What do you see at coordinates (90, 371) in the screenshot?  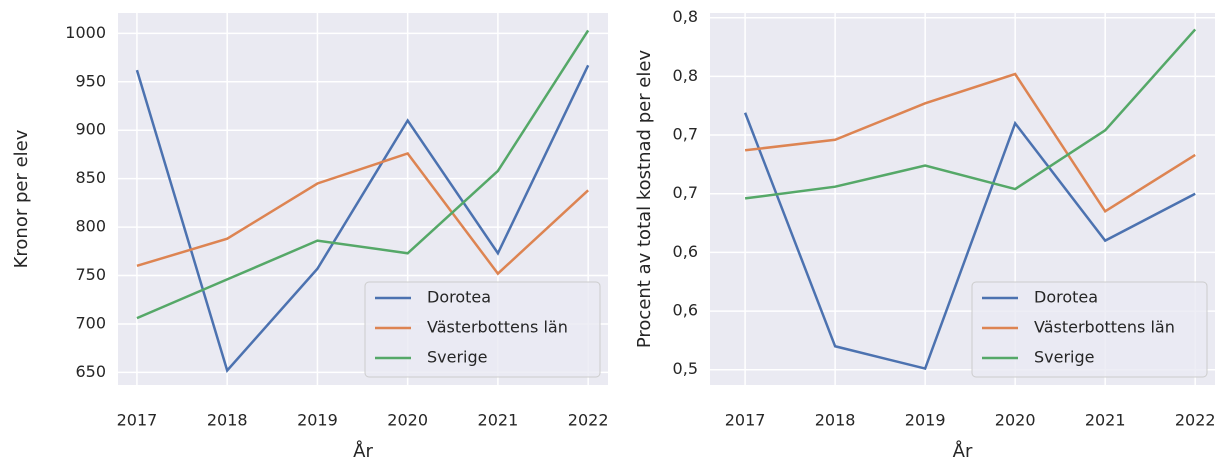 I see `y-tick-label: 650` at bounding box center [90, 371].